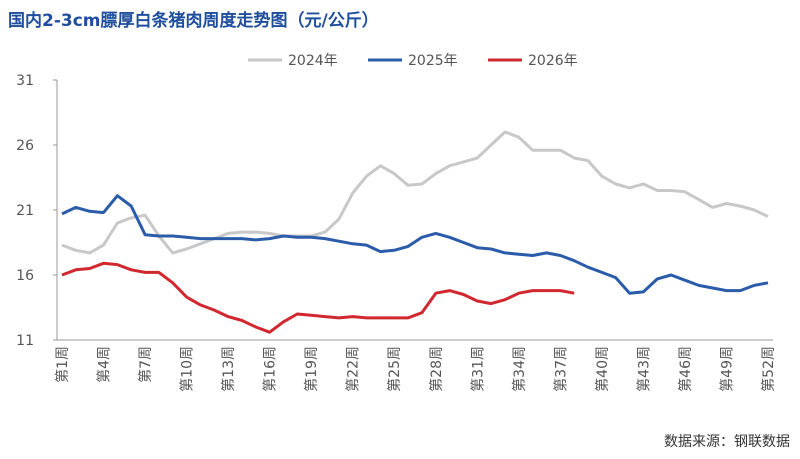 The width and height of the screenshot is (800, 459). I want to click on chart-title: 国内2-3cm膘厚白条猪肉周度走势图（元/公斤）, so click(193, 20).